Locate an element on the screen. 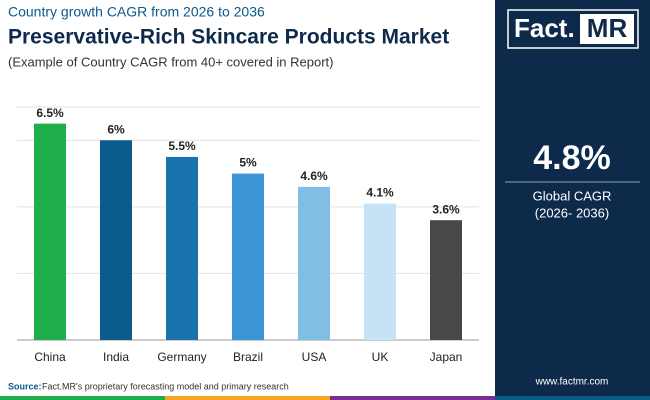 This screenshot has width=650, height=400. logo-box is located at coordinates (607, 29).